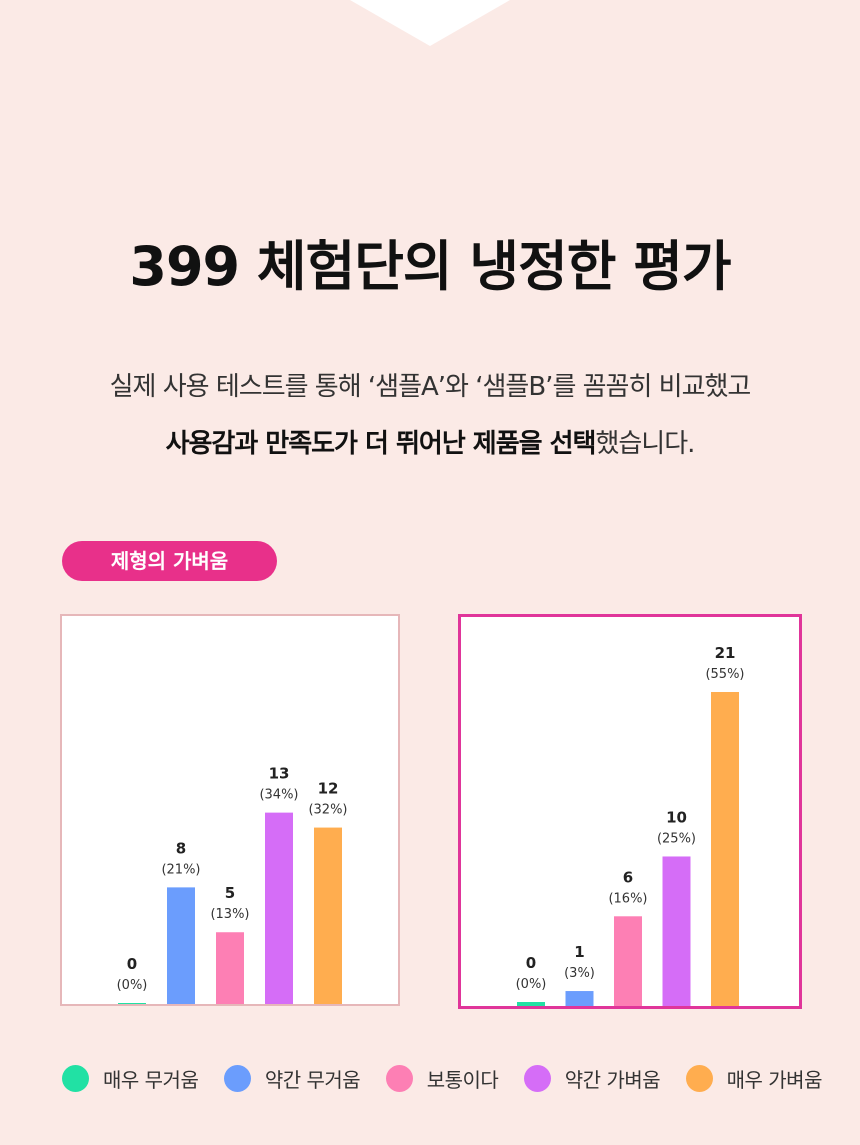  Describe the element at coordinates (229, 914) in the screenshot. I see `bar-percent-label: (13%)` at that location.